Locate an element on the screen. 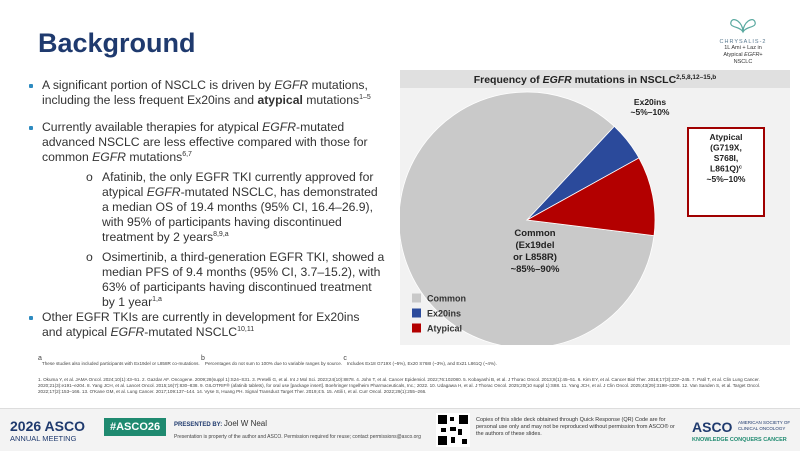  text: 2026 is located at coordinates (26, 426).